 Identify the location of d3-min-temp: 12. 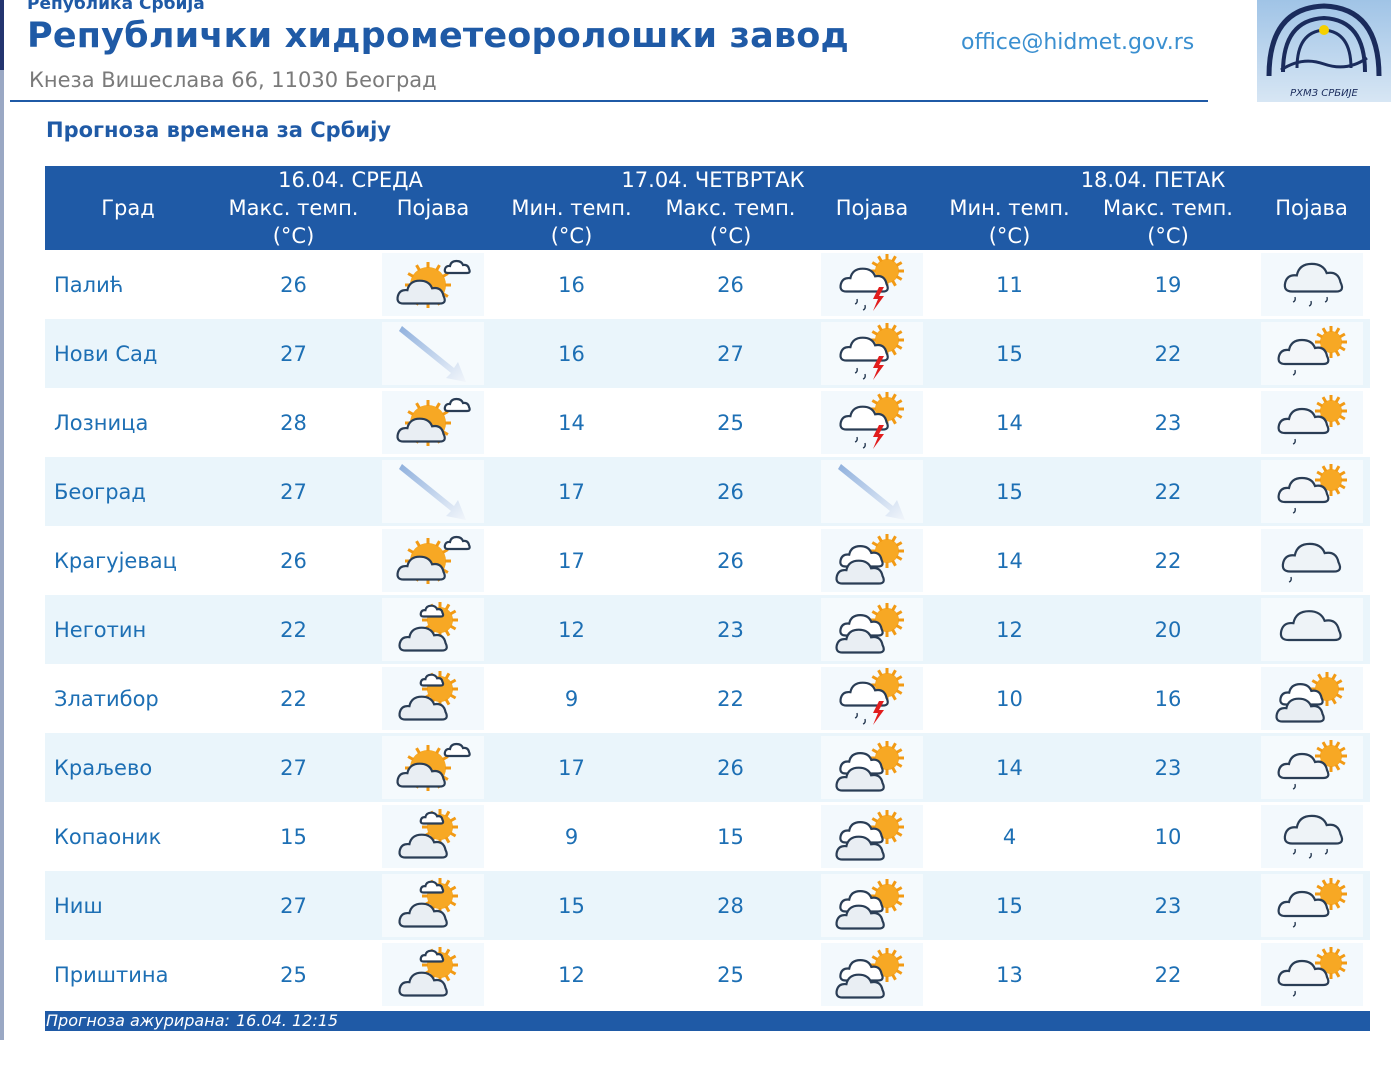
(1009, 629).